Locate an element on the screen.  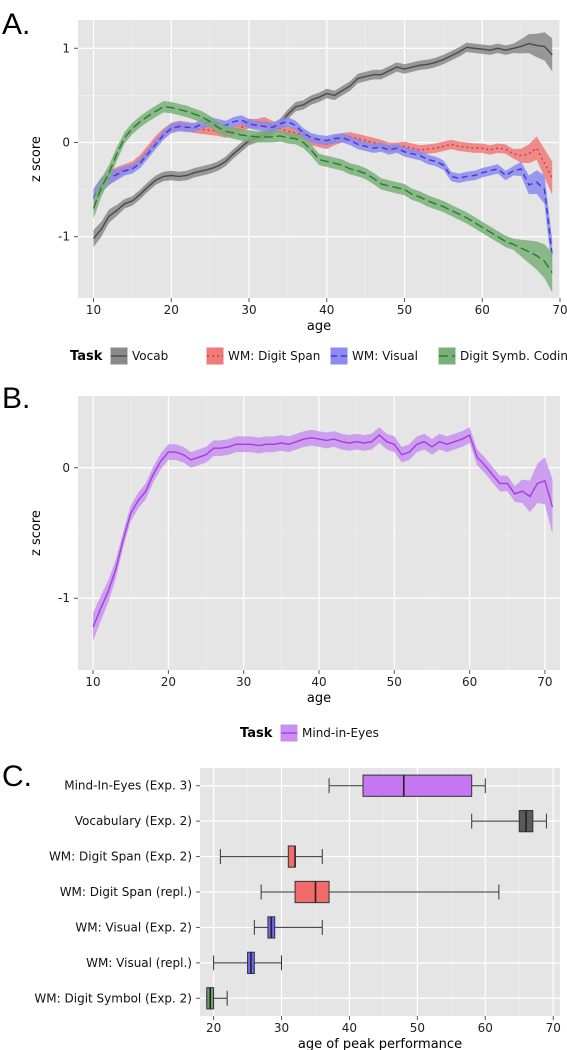
panel-c-x-tick-label: 40 is located at coordinates (349, 1028).